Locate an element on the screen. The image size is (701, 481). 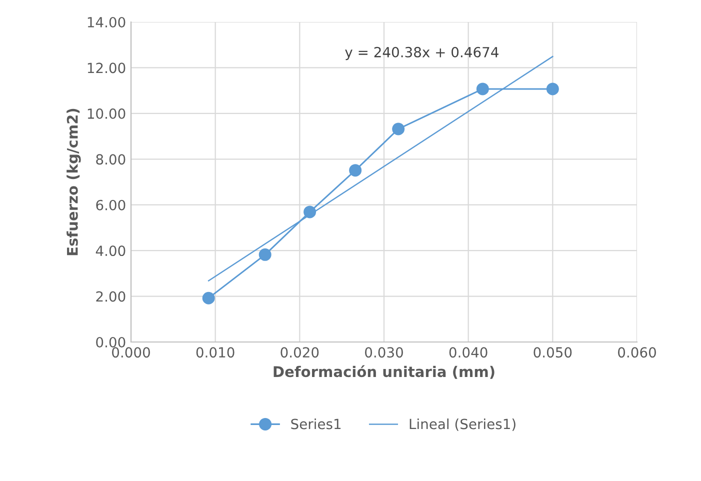
x-tick-label: 0.030 is located at coordinates (384, 352).